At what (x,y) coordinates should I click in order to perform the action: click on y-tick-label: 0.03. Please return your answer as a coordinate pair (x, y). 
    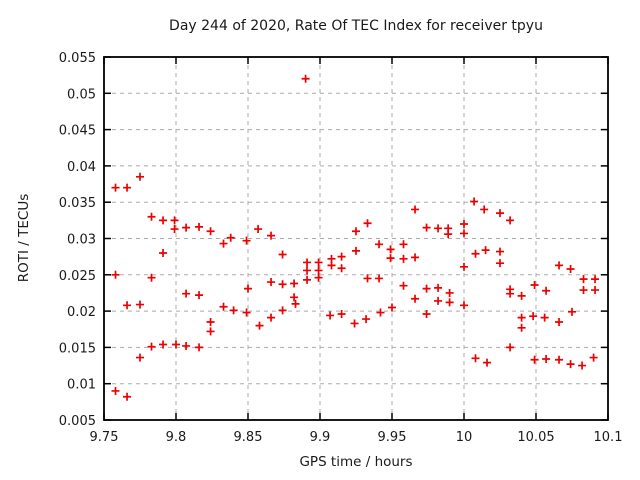
    Looking at the image, I should click on (81, 240).